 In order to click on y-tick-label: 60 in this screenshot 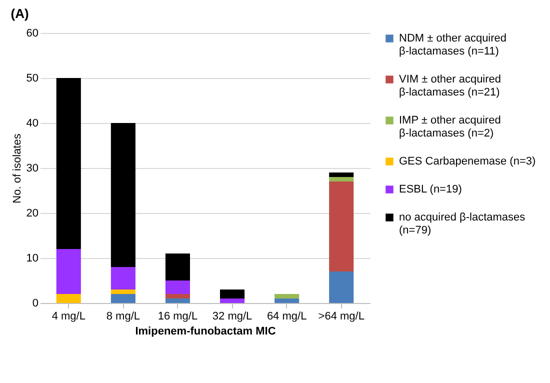, I will do `click(32, 34)`.